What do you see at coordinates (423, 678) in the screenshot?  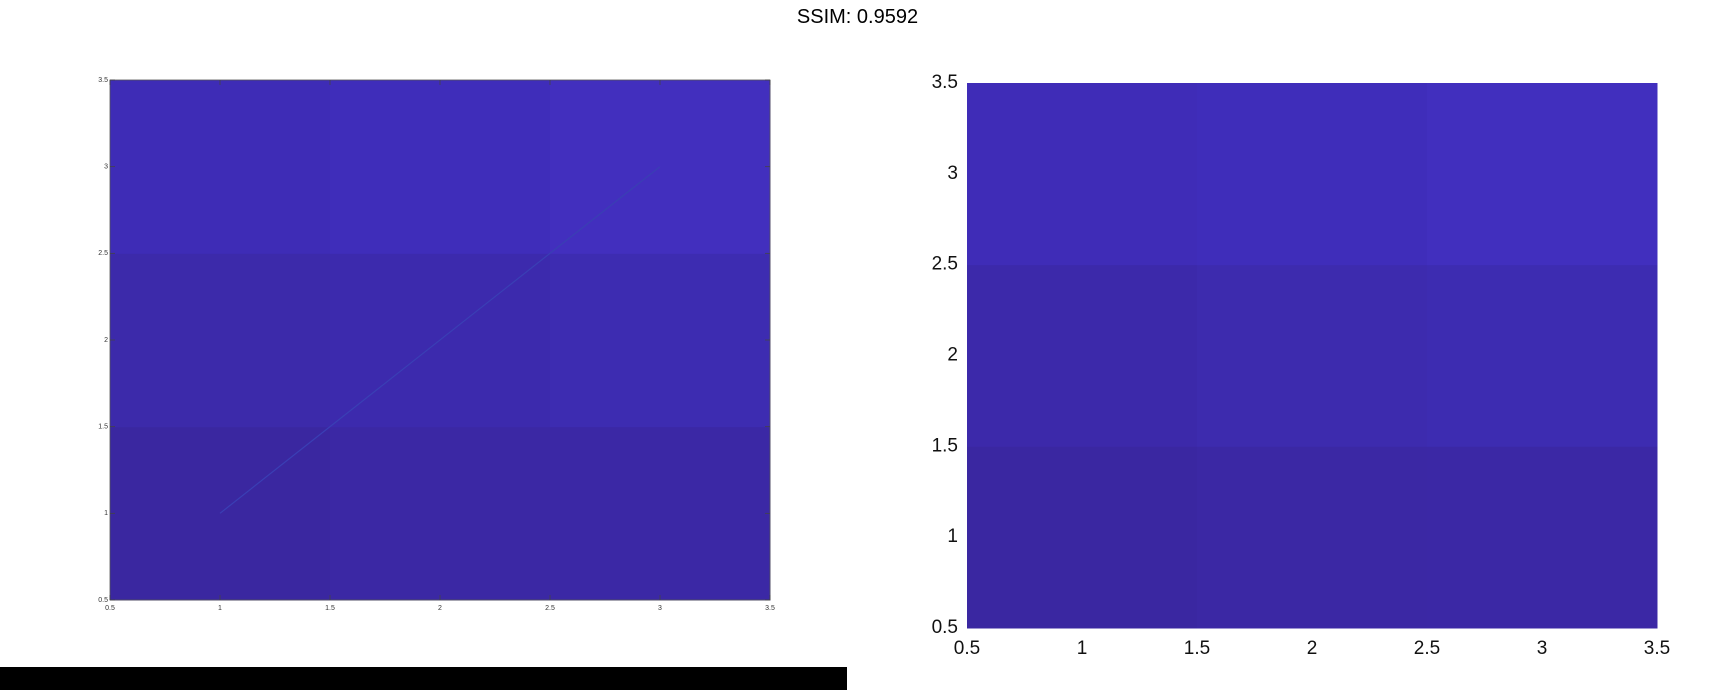 I see `black-bar` at bounding box center [423, 678].